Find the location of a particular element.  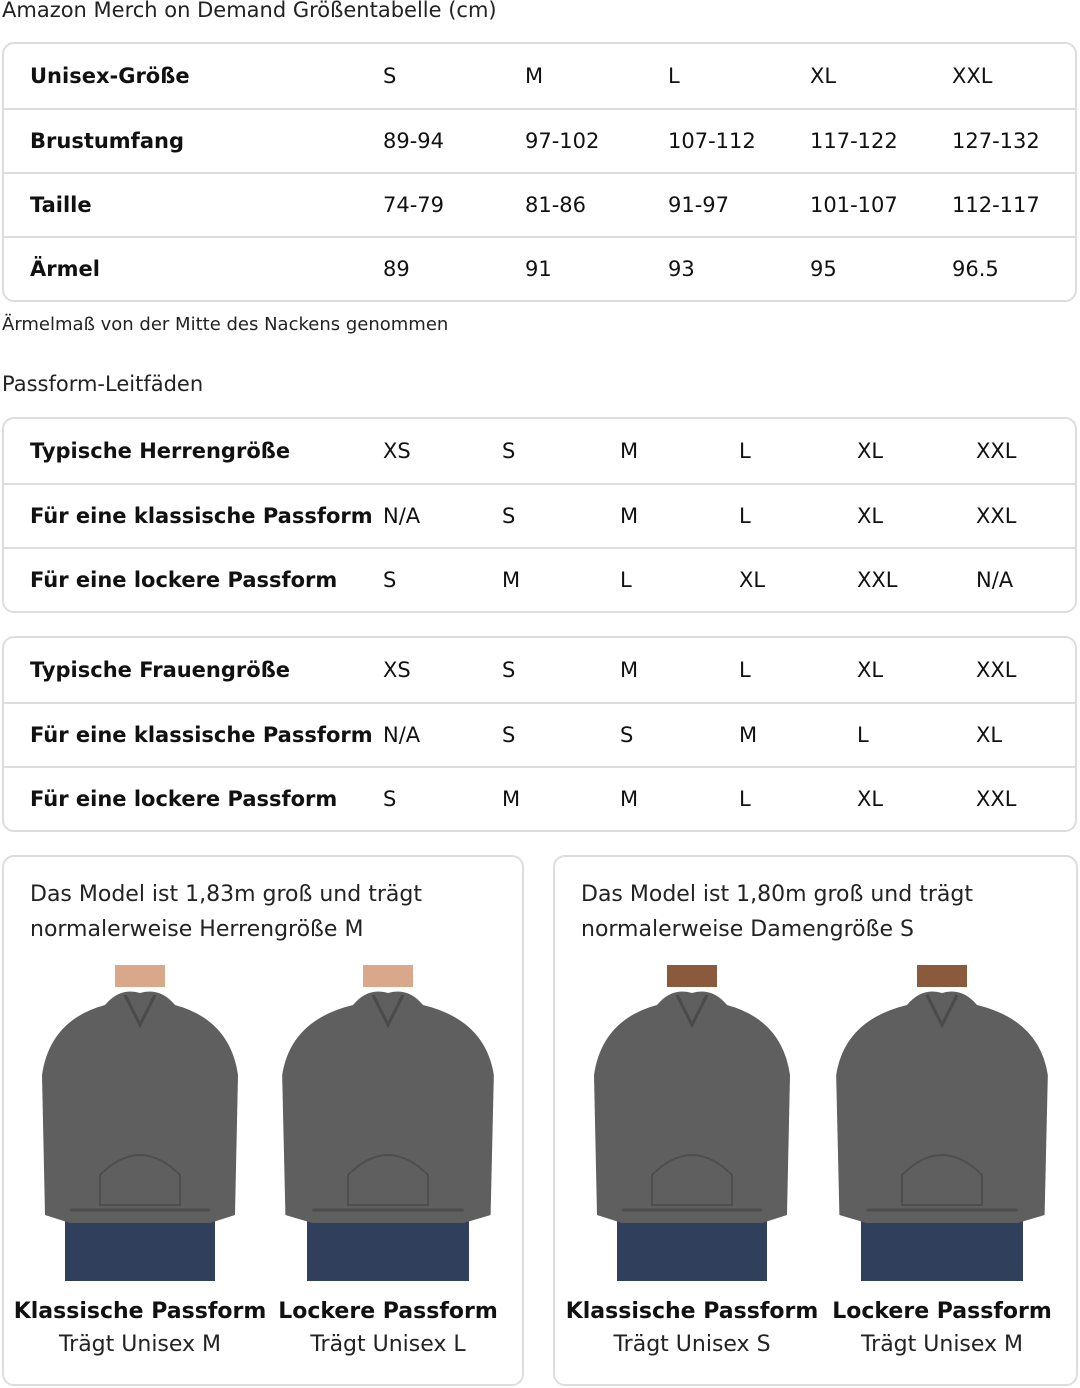

fit-size: Trägt Unisex L is located at coordinates (388, 1344).